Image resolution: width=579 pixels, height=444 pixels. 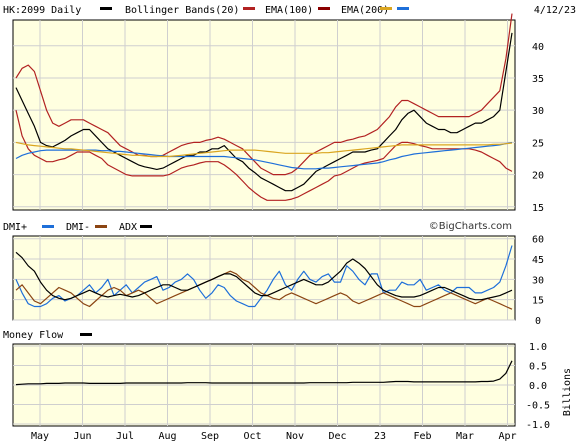 I want to click on blue-legend-swatch, so click(x=403, y=8).